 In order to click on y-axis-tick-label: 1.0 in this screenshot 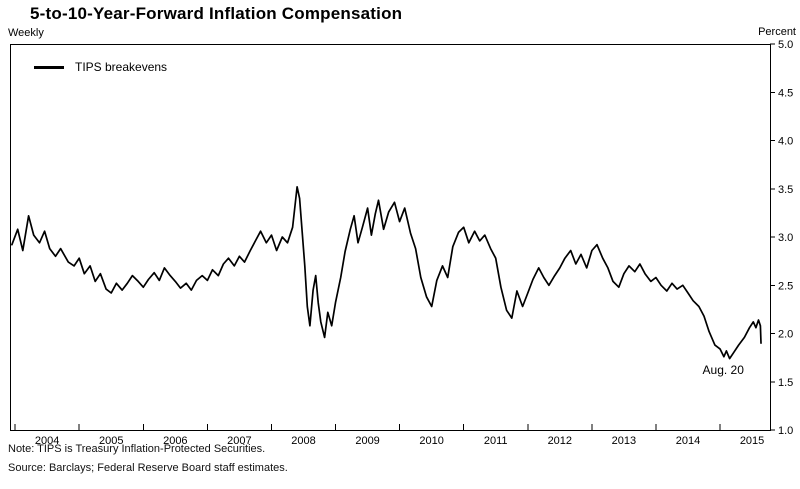, I will do `click(785, 431)`.